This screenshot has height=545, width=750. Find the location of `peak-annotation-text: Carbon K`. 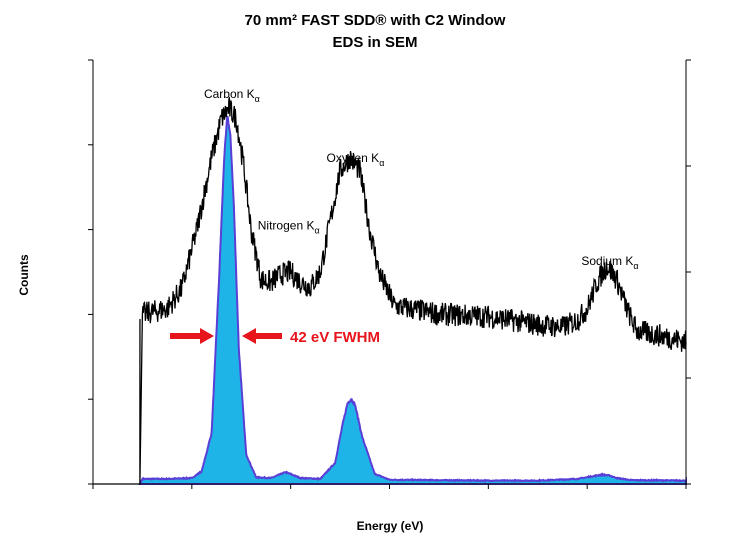

peak-annotation-text: Carbon K is located at coordinates (229, 94).